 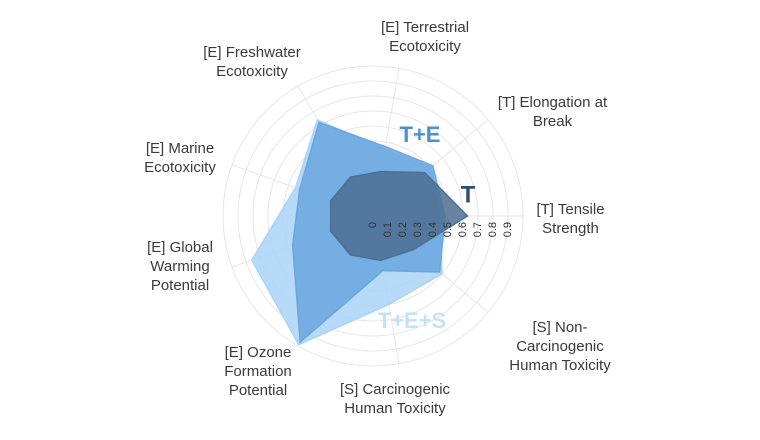 I want to click on r-tick-label: 0.5, so click(x=448, y=229).